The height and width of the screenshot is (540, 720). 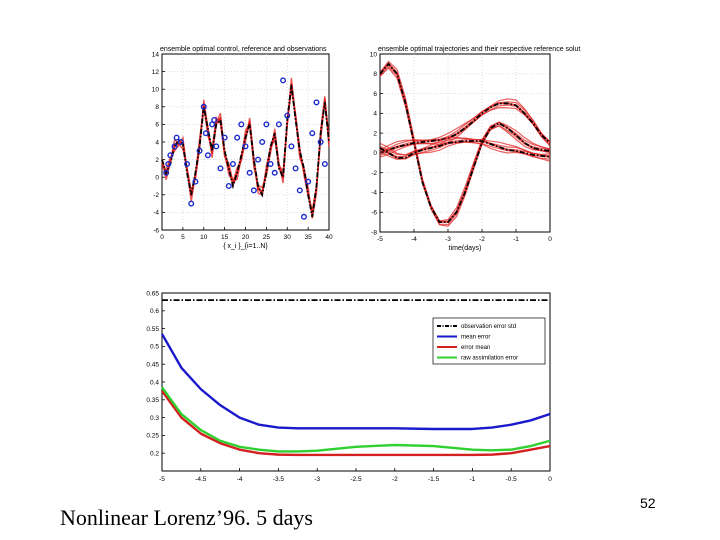 What do you see at coordinates (152, 436) in the screenshot?
I see `errors-ytick-label: 0.25` at bounding box center [152, 436].